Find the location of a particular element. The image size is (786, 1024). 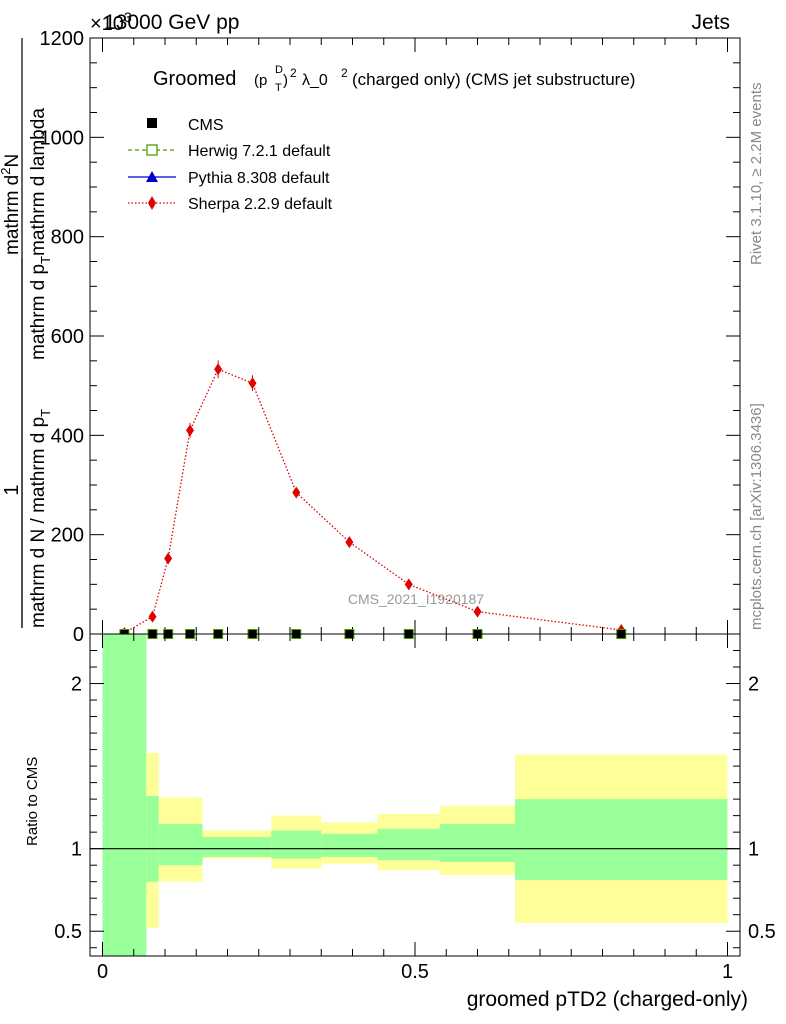

main-y-tick-label: 200 is located at coordinates (67, 536).